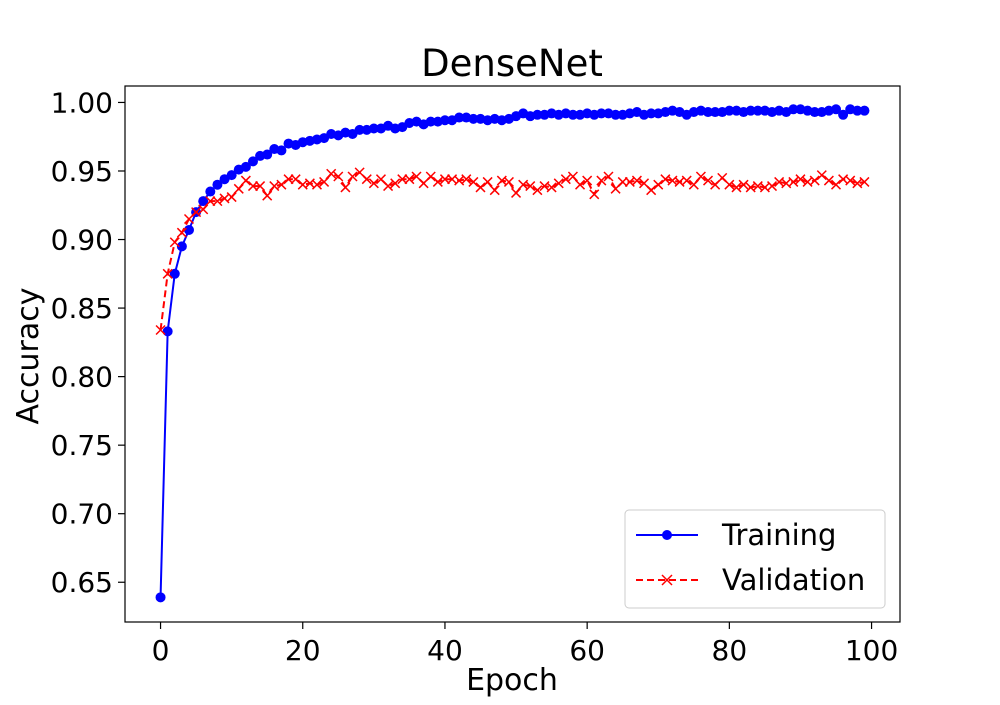 Image resolution: width=1000 pixels, height=705 pixels. What do you see at coordinates (793, 580) in the screenshot?
I see `legend-validation-label: Validation` at bounding box center [793, 580].